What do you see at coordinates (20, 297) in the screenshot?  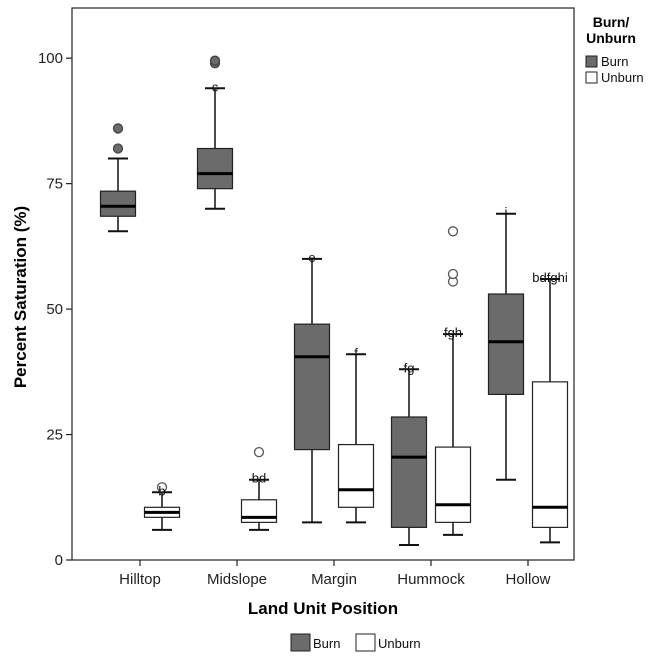 I see `y-axis-title: Percent Saturation (%)` at bounding box center [20, 297].